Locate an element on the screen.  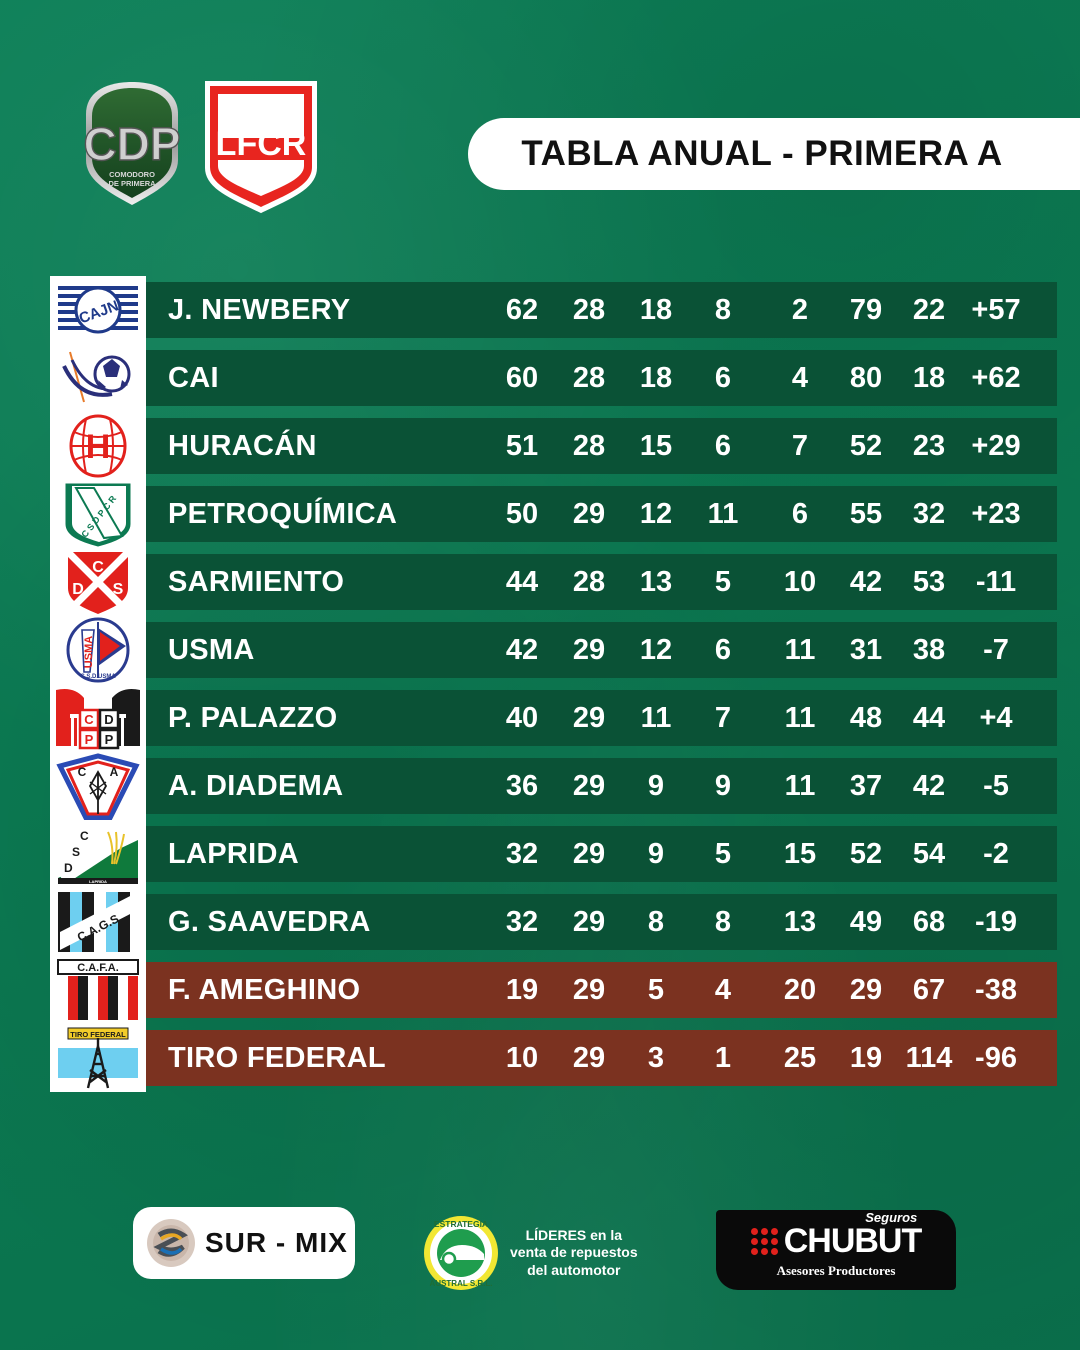
svg-text: DE PRIMERA is located at coordinates (132, 183).